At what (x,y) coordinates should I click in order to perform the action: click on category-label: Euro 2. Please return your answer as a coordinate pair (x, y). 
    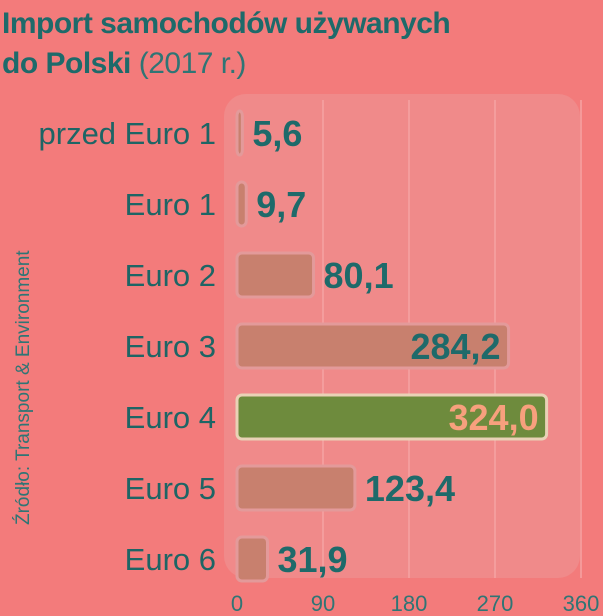
    Looking at the image, I should click on (170, 275).